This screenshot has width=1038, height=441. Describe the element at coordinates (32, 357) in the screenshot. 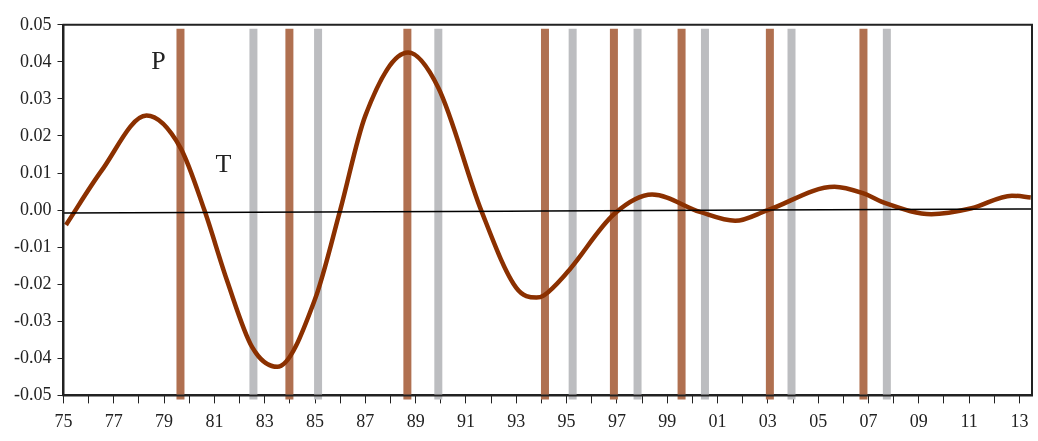

I see `y-tick-label: -0.04` at that location.